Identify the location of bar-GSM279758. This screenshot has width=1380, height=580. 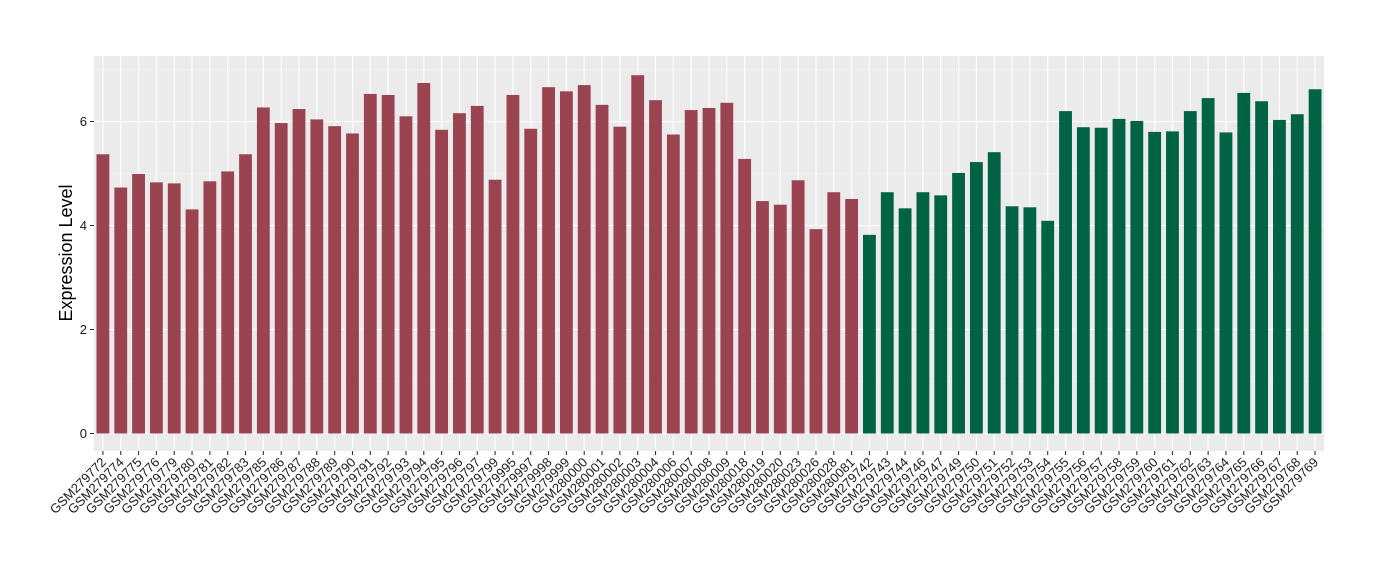
(1119, 276).